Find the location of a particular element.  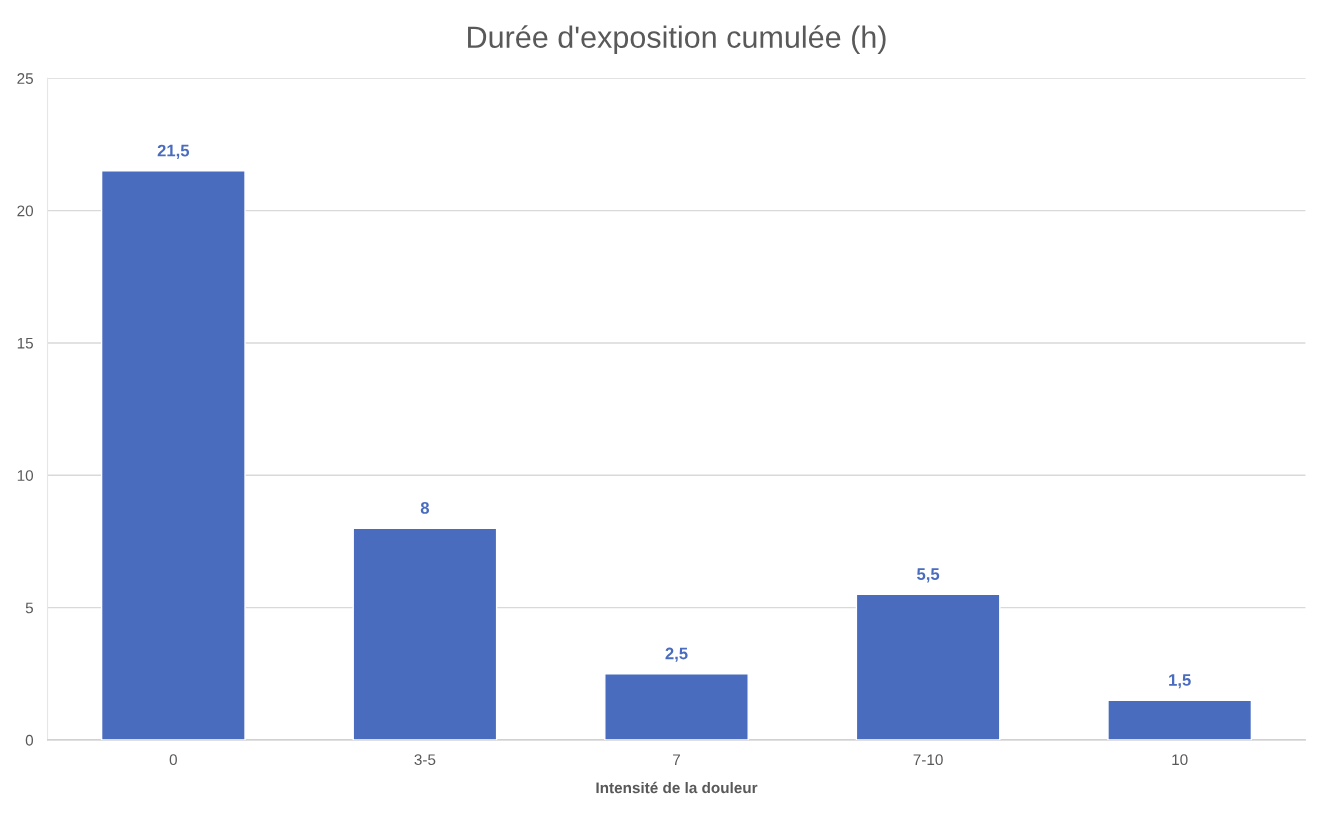

data-label: 2,5 is located at coordinates (676, 654).